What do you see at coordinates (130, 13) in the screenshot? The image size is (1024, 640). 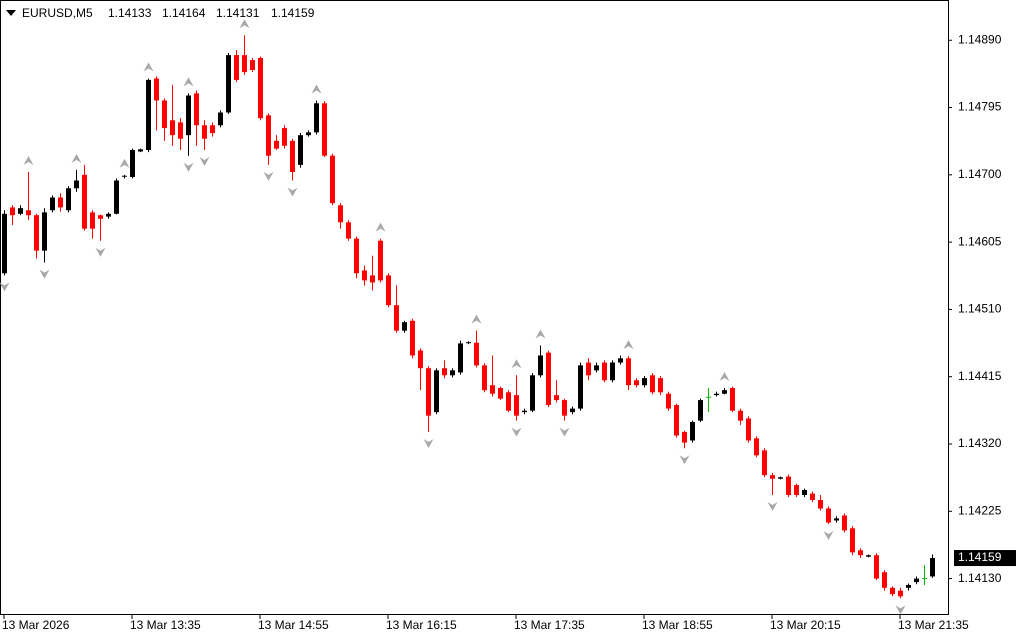 I see `header-open: 1.14133` at bounding box center [130, 13].